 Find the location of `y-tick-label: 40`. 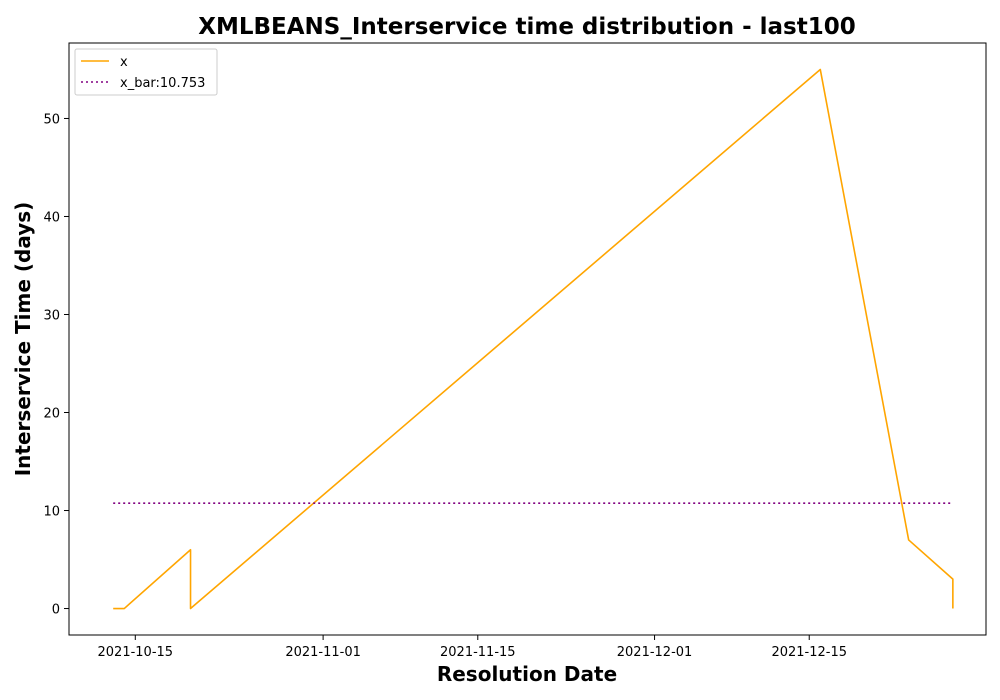

y-tick-label: 40 is located at coordinates (51, 217).